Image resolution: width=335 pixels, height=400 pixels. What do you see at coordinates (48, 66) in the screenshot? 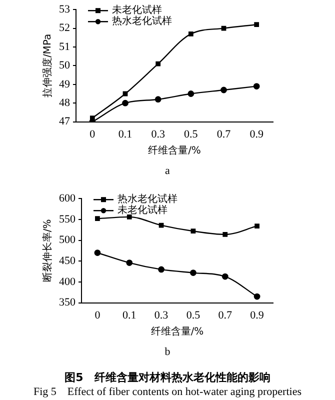
I see `y-axis-title: 拉伸强度/MPa` at bounding box center [48, 66].